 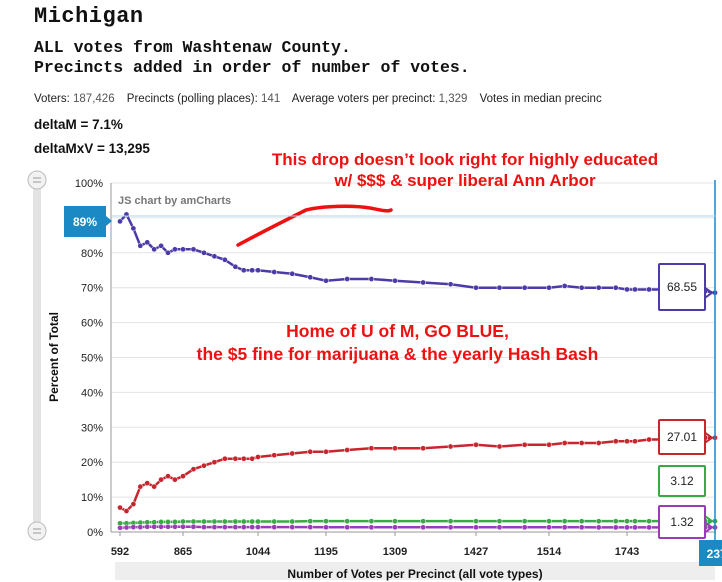 What do you see at coordinates (174, 201) in the screenshot?
I see `chart-credit: JS chart by amCharts` at bounding box center [174, 201].